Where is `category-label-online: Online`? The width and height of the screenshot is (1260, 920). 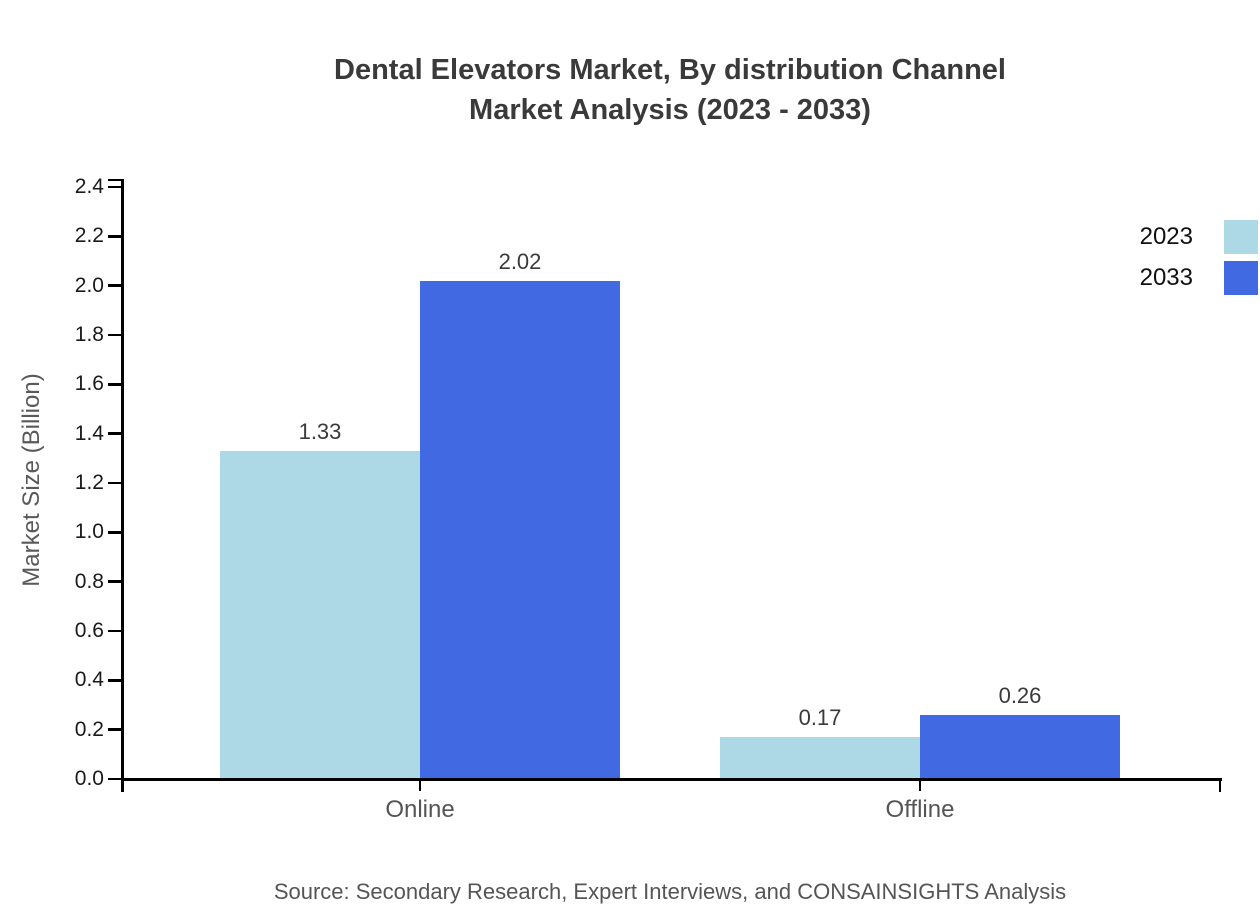
category-label-online: Online is located at coordinates (420, 809).